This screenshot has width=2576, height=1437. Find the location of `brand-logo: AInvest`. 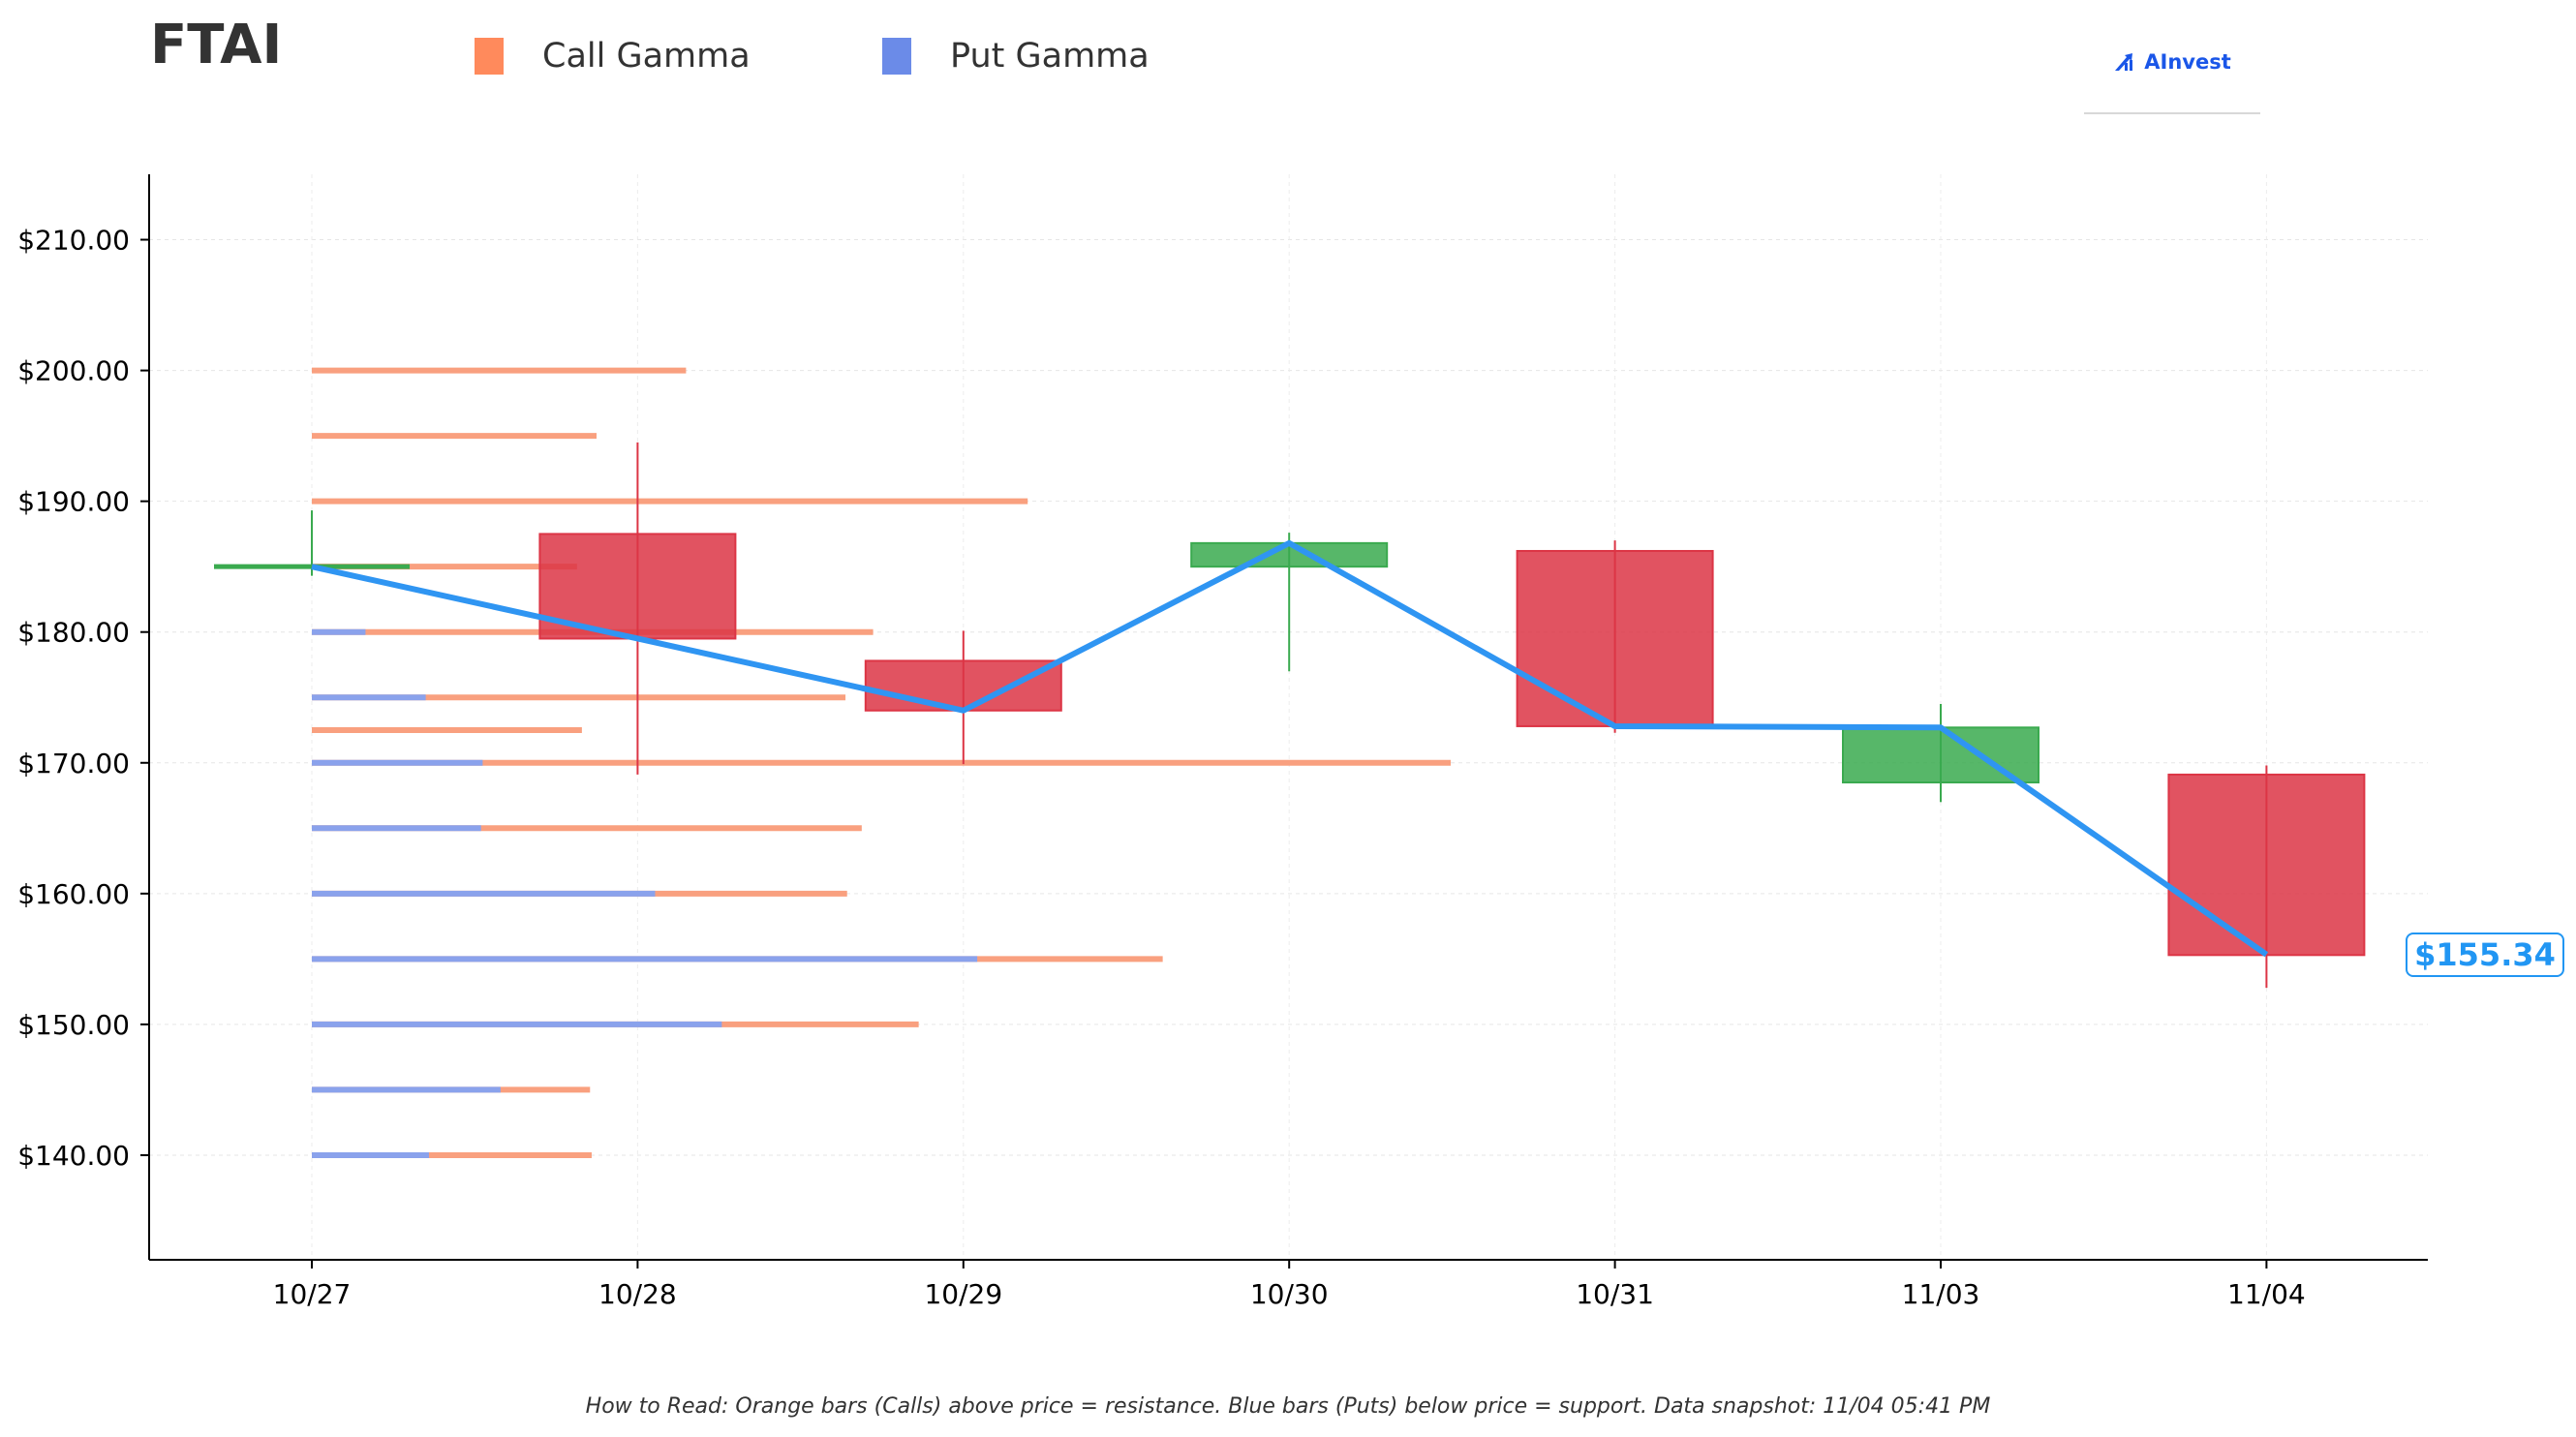

brand-logo: AInvest is located at coordinates (2172, 80).